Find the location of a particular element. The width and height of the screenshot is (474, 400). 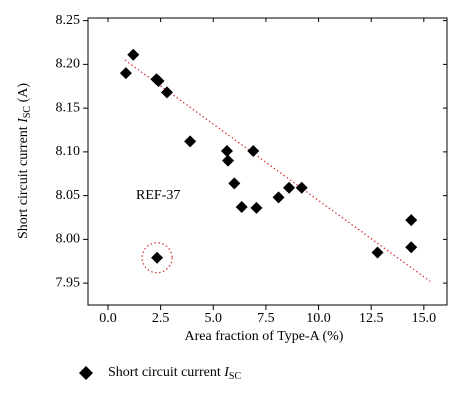

y-tick-label: 8.05 is located at coordinates (68, 195).